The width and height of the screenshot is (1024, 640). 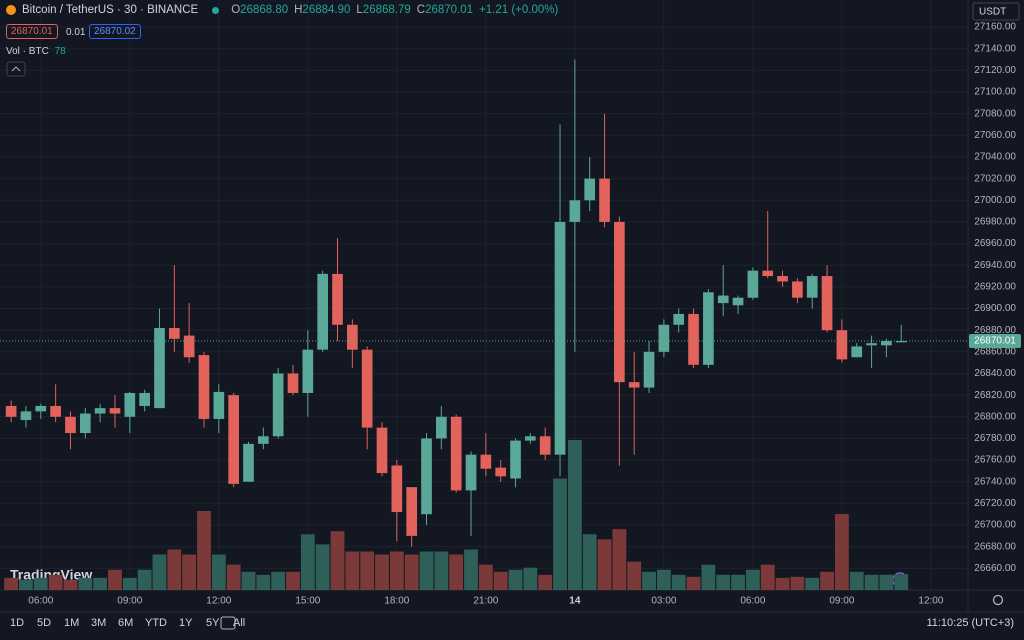 What do you see at coordinates (156, 623) in the screenshot?
I see `range-button: YTD` at bounding box center [156, 623].